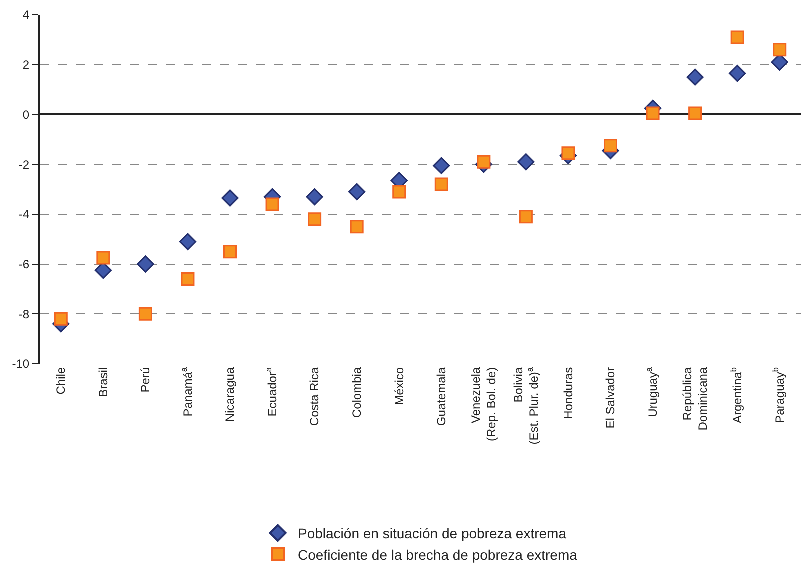 Image resolution: width=807 pixels, height=577 pixels. I want to click on y-tick-label: -4, so click(24, 215).